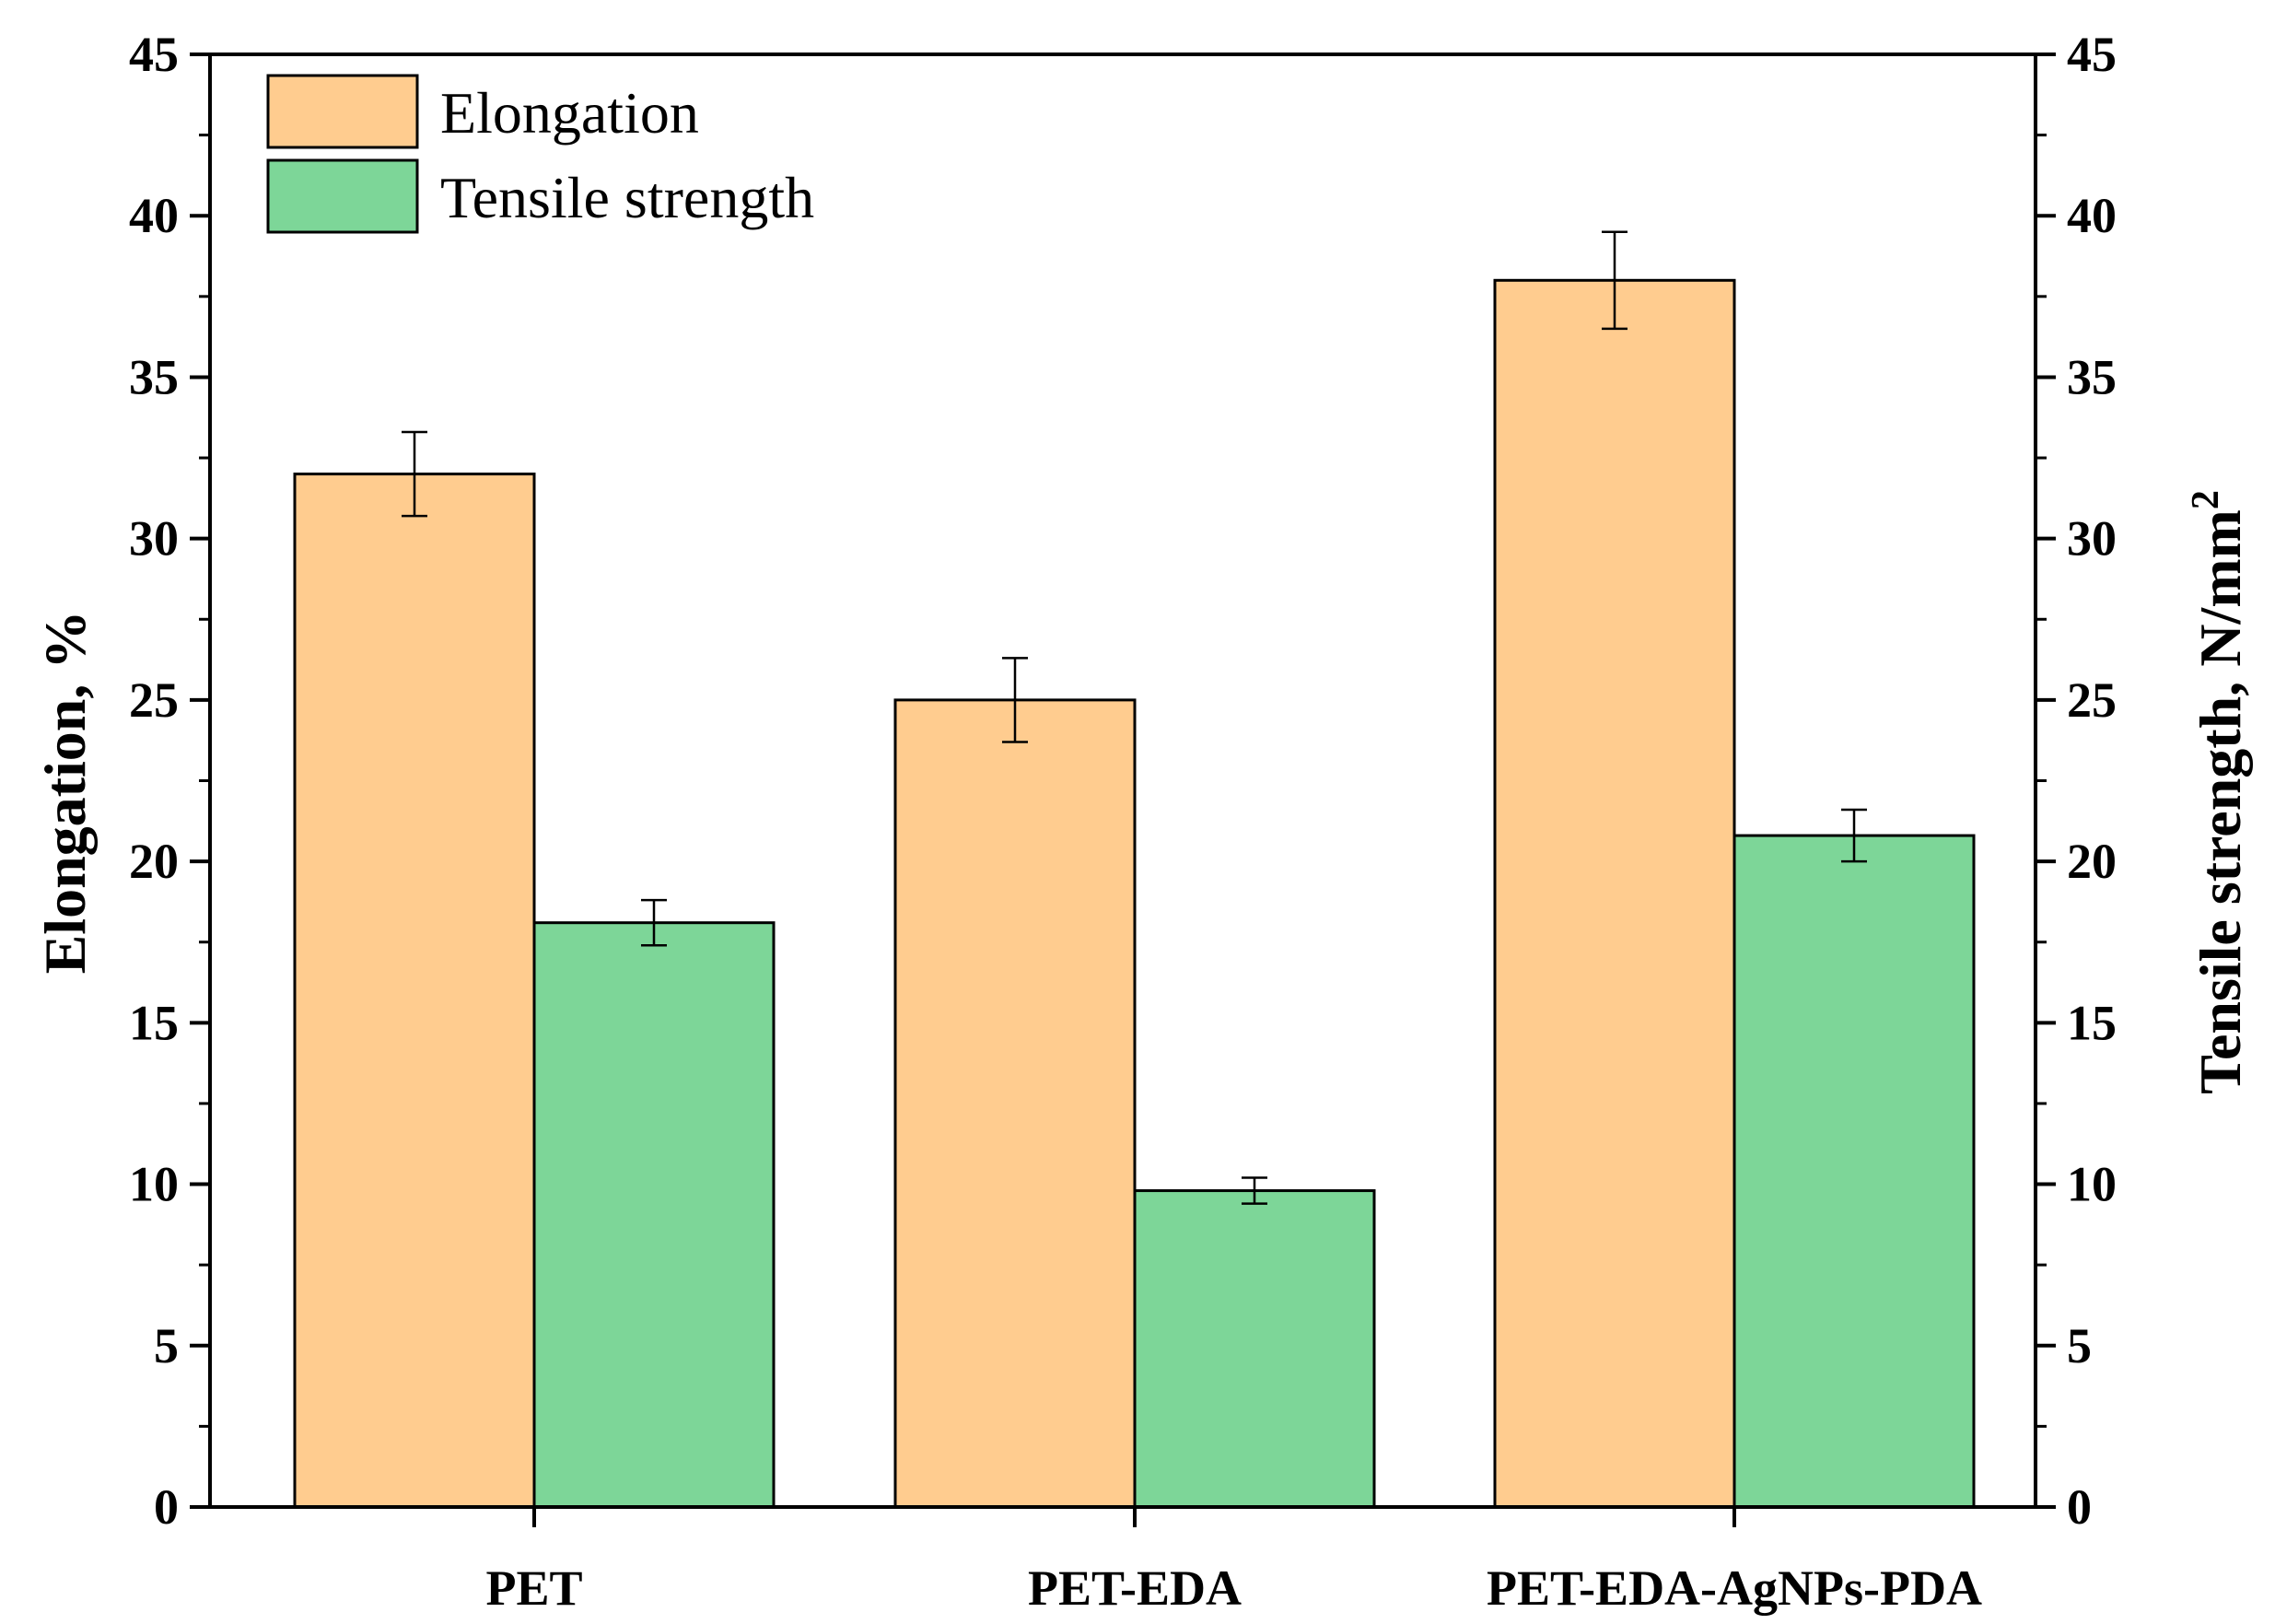 The width and height of the screenshot is (2275, 1624). What do you see at coordinates (2079, 1346) in the screenshot?
I see `y2-tick-label-5: 5` at bounding box center [2079, 1346].